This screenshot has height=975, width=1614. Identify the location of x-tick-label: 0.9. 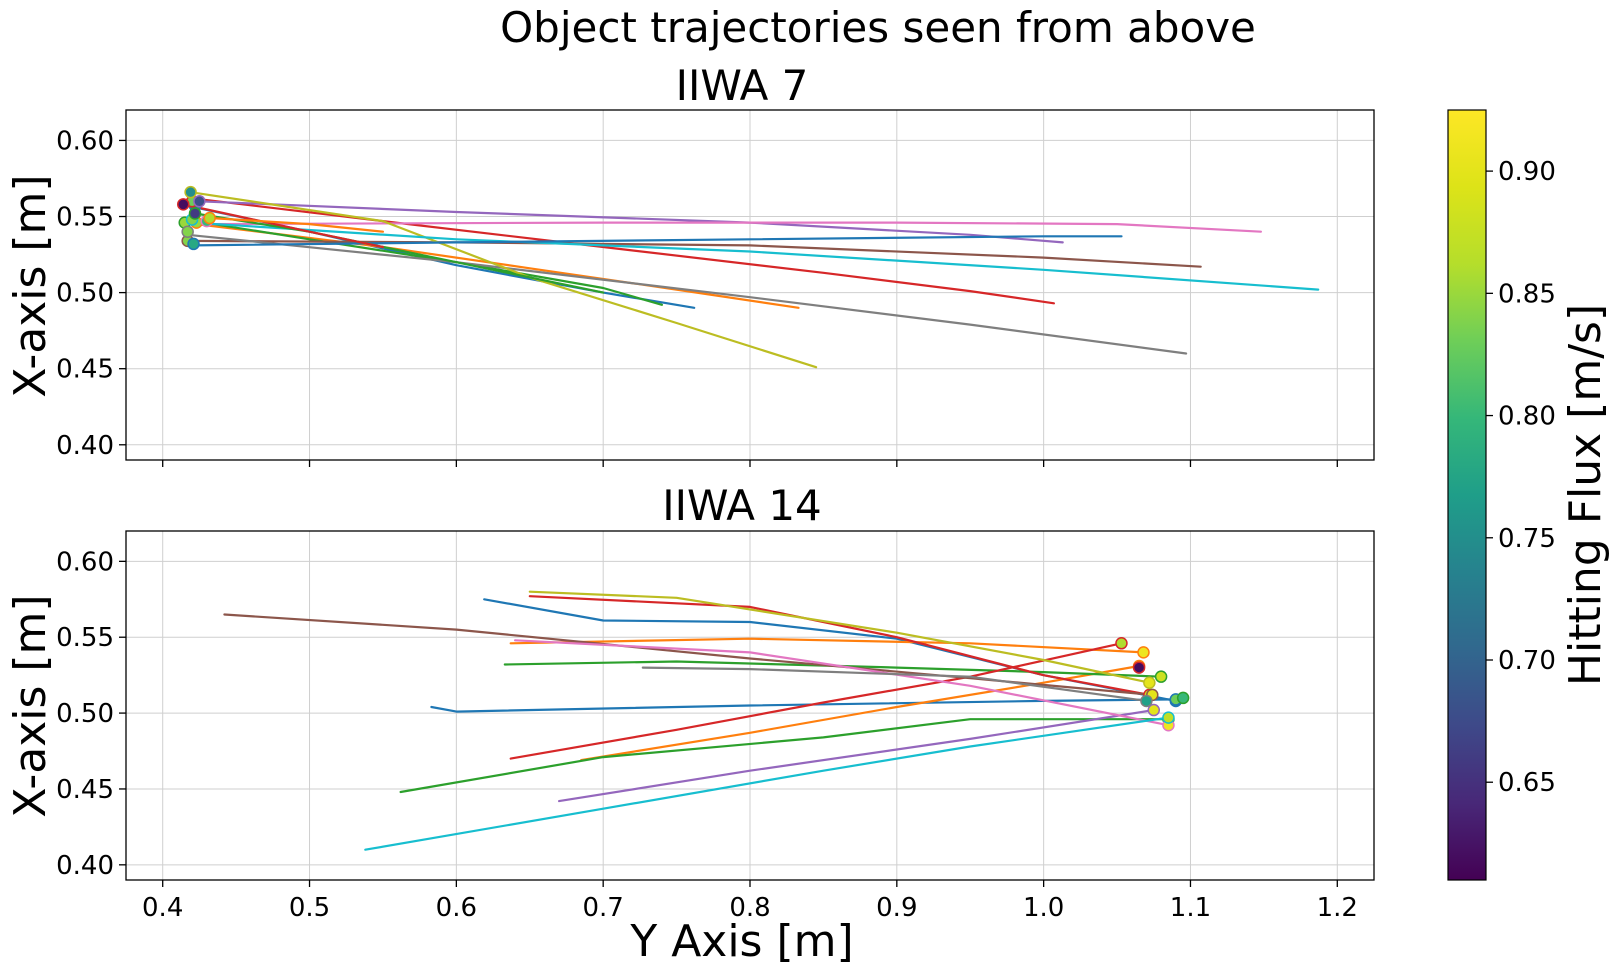
(896, 908).